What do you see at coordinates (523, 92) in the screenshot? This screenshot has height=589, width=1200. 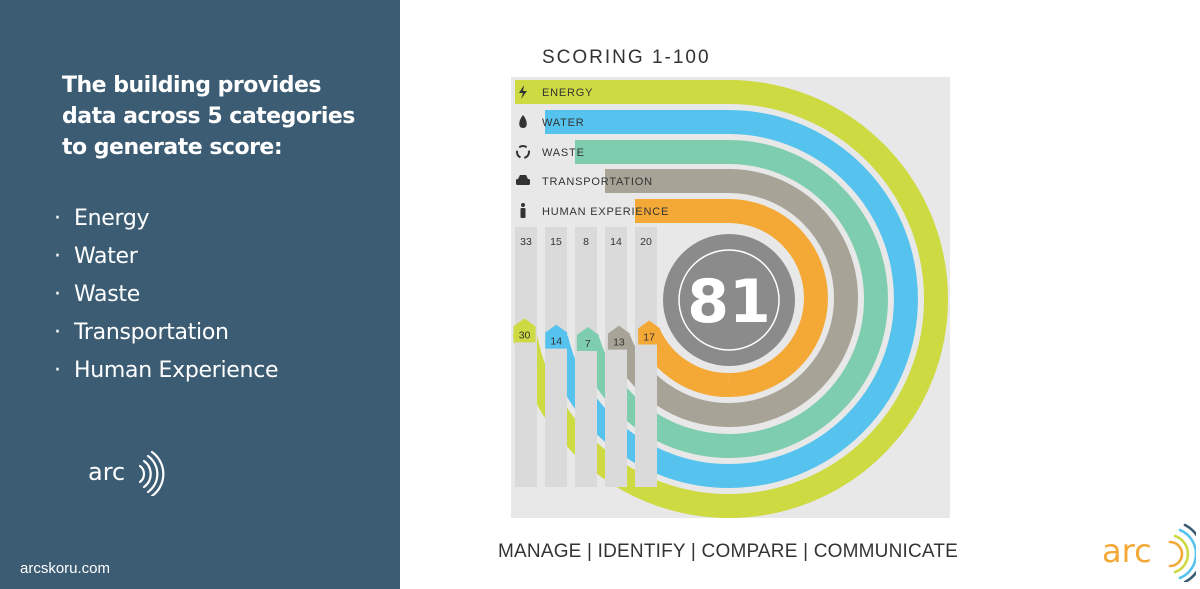 I see `lightning-bolt-icon` at bounding box center [523, 92].